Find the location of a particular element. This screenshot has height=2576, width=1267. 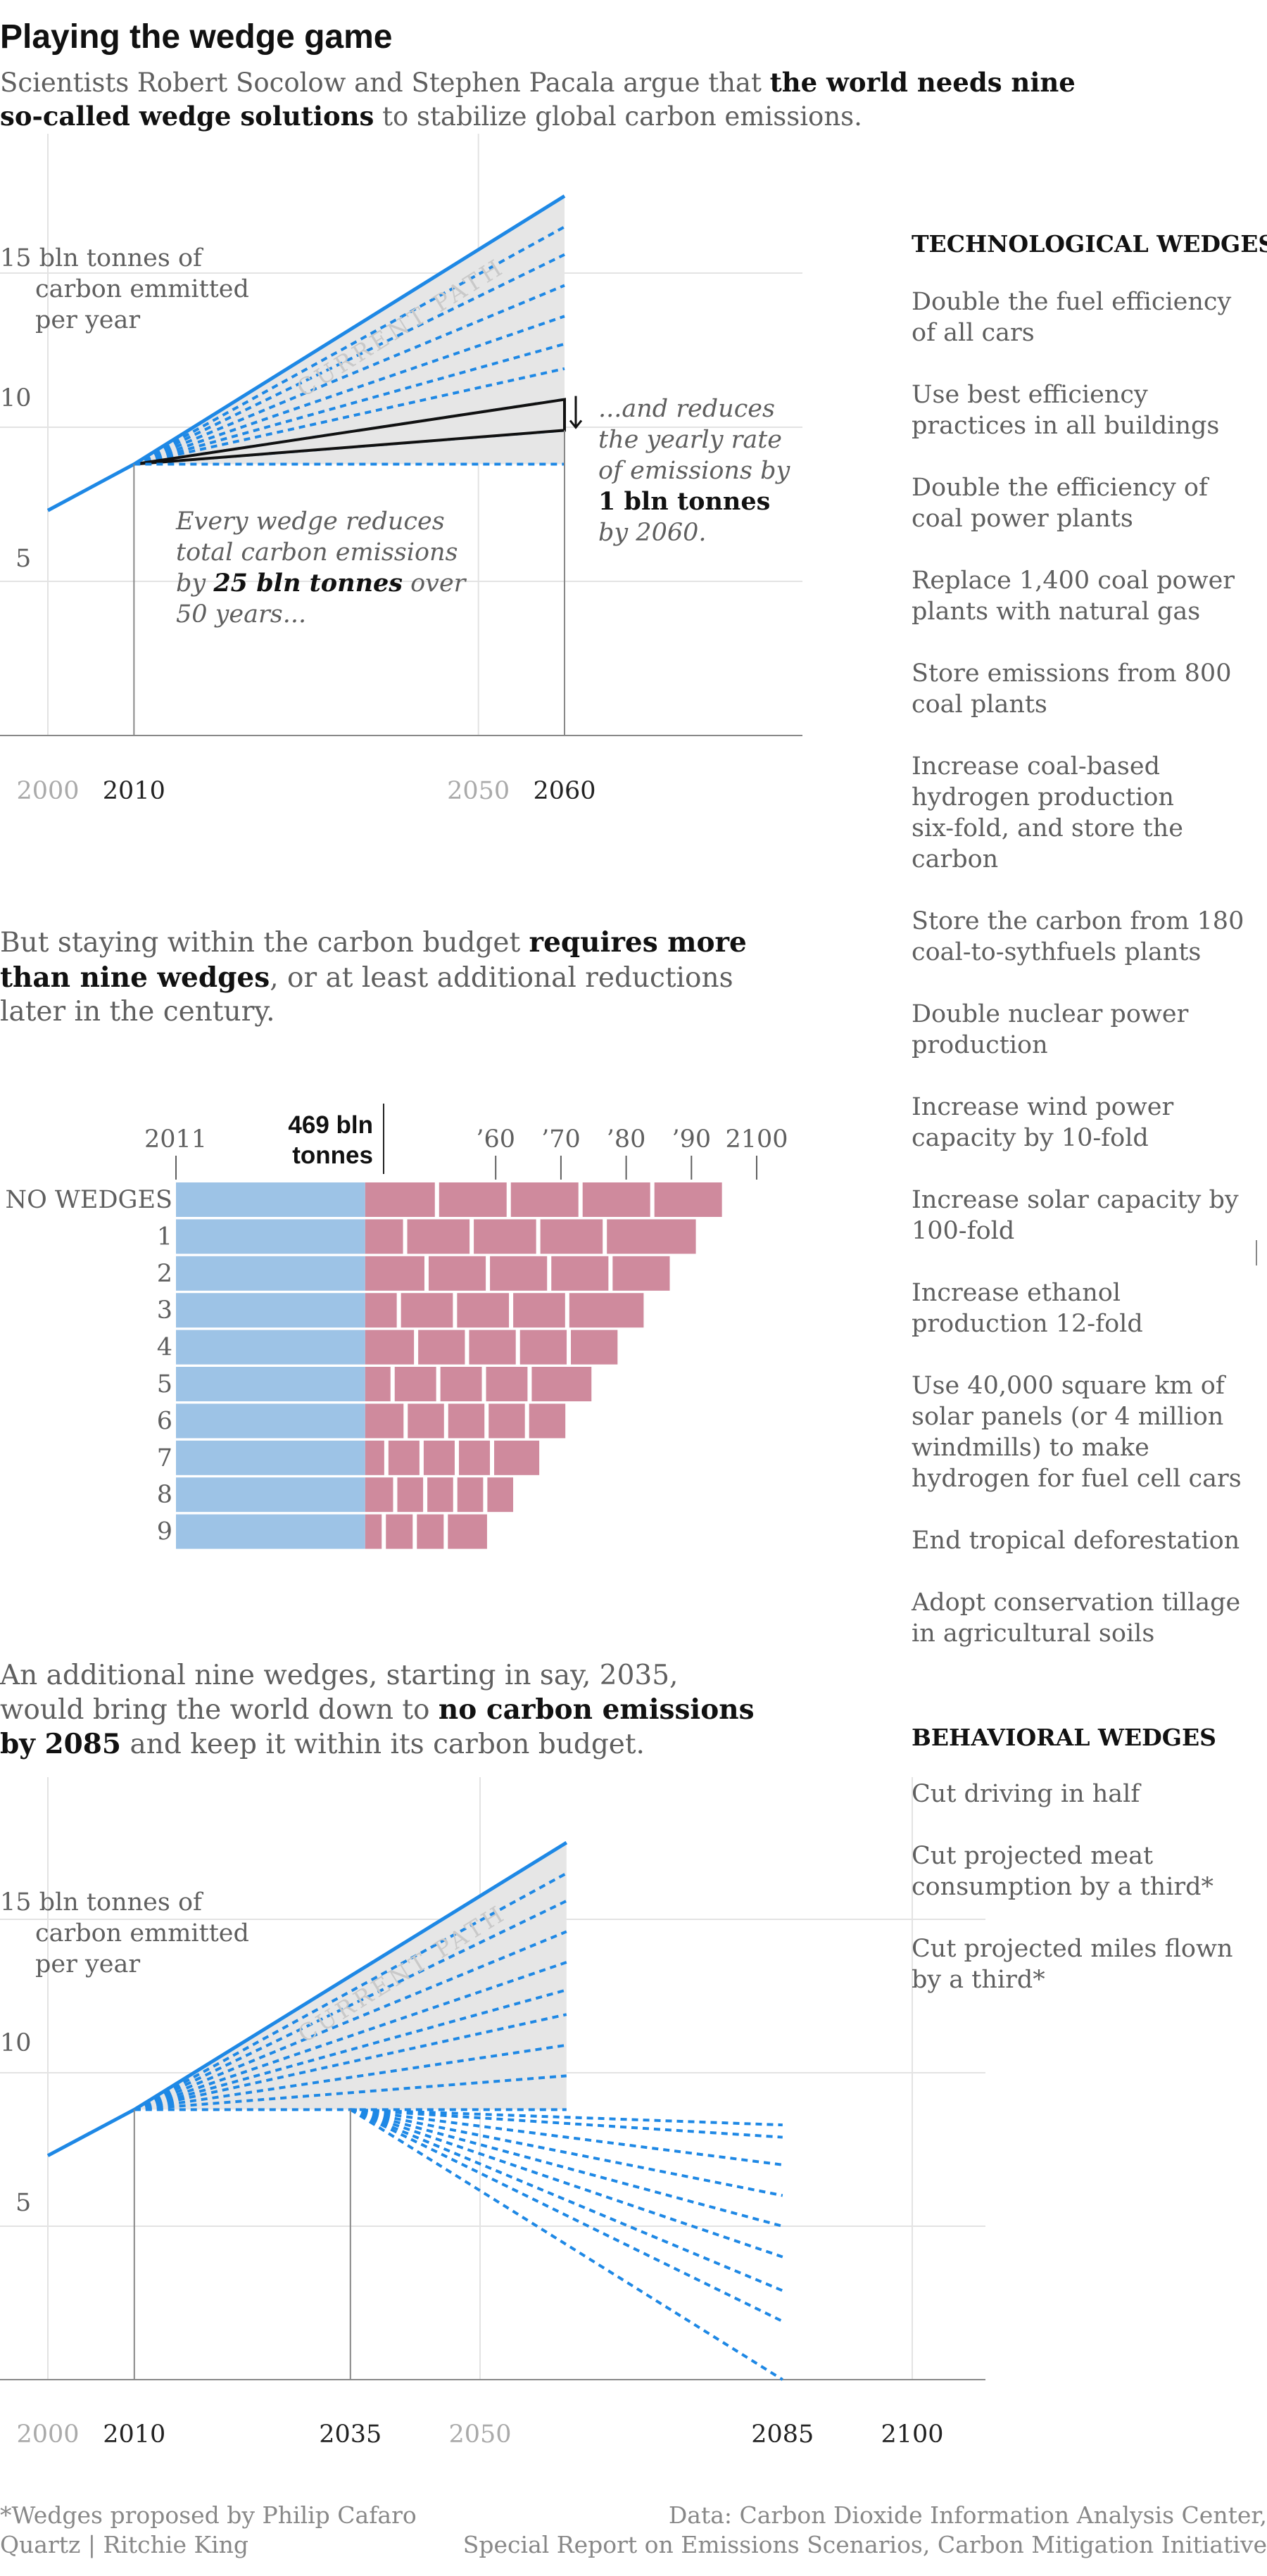

wedge-item-text: Store emissions from 800 is located at coordinates (1071, 673).